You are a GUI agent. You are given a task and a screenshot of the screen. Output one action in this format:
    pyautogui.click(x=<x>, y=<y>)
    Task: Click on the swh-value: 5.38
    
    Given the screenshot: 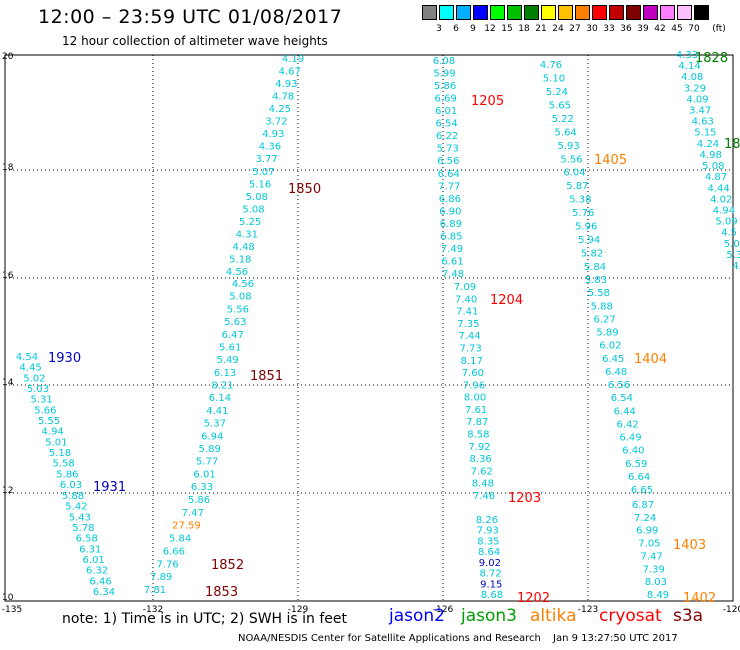 What is the action you would take?
    pyautogui.click(x=580, y=200)
    